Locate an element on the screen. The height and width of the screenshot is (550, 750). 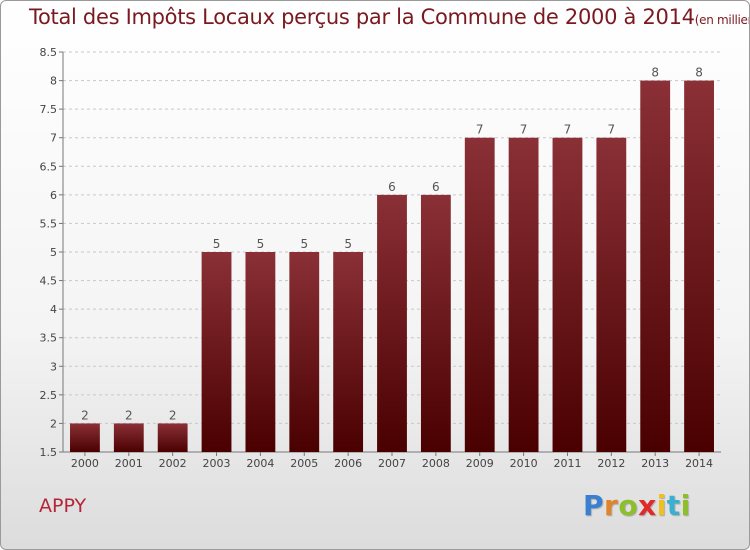
logo-letter: P is located at coordinates (594, 505).